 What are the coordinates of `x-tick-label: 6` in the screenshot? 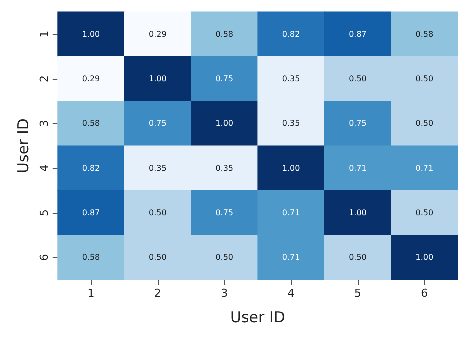 It's located at (424, 293).